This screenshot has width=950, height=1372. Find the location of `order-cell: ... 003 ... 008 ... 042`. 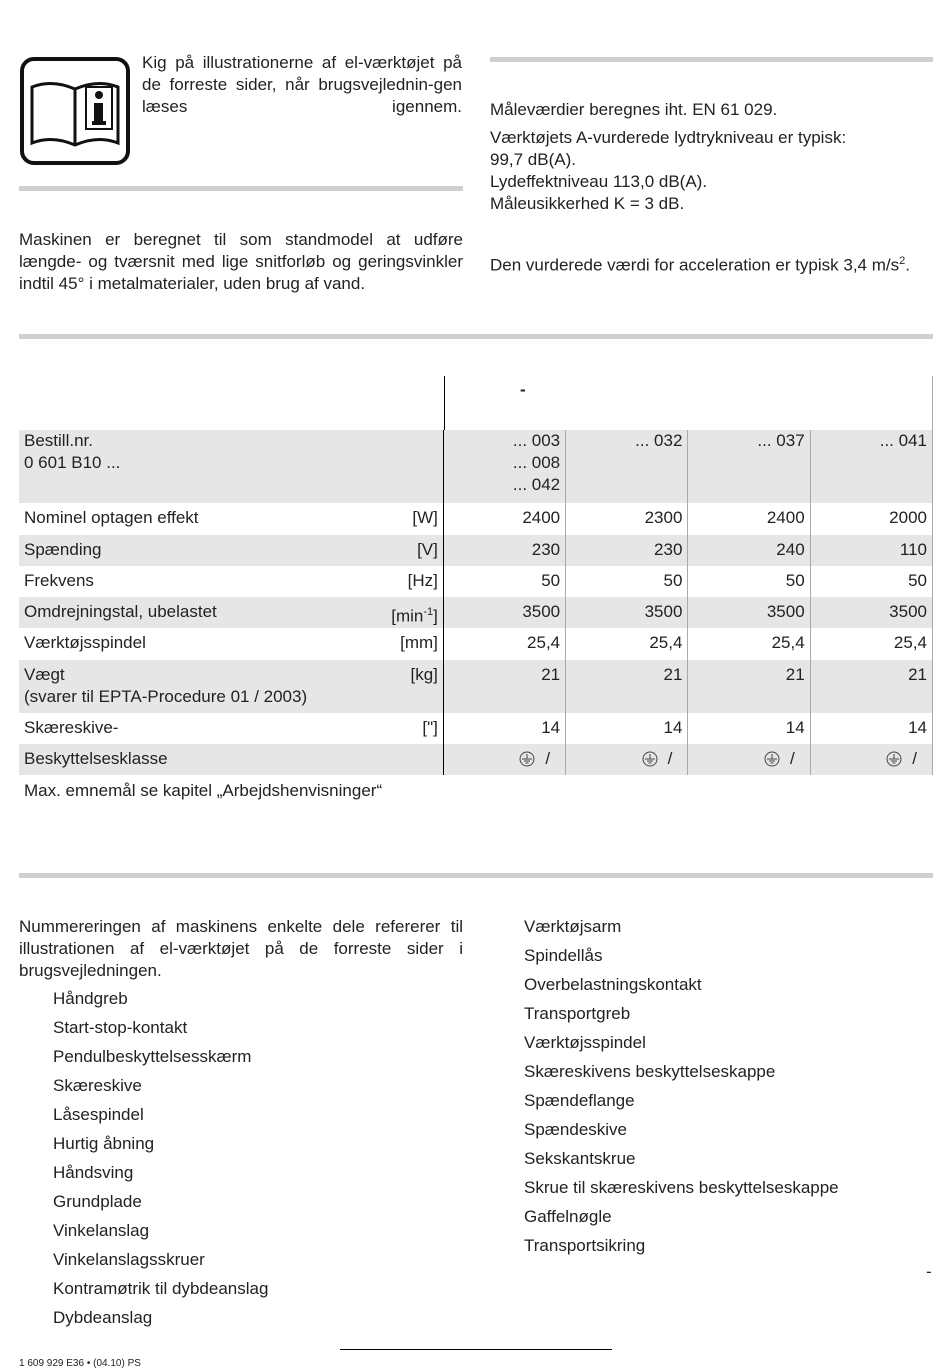

order-cell: ... 003 ... 008 ... 042 is located at coordinates (505, 466).